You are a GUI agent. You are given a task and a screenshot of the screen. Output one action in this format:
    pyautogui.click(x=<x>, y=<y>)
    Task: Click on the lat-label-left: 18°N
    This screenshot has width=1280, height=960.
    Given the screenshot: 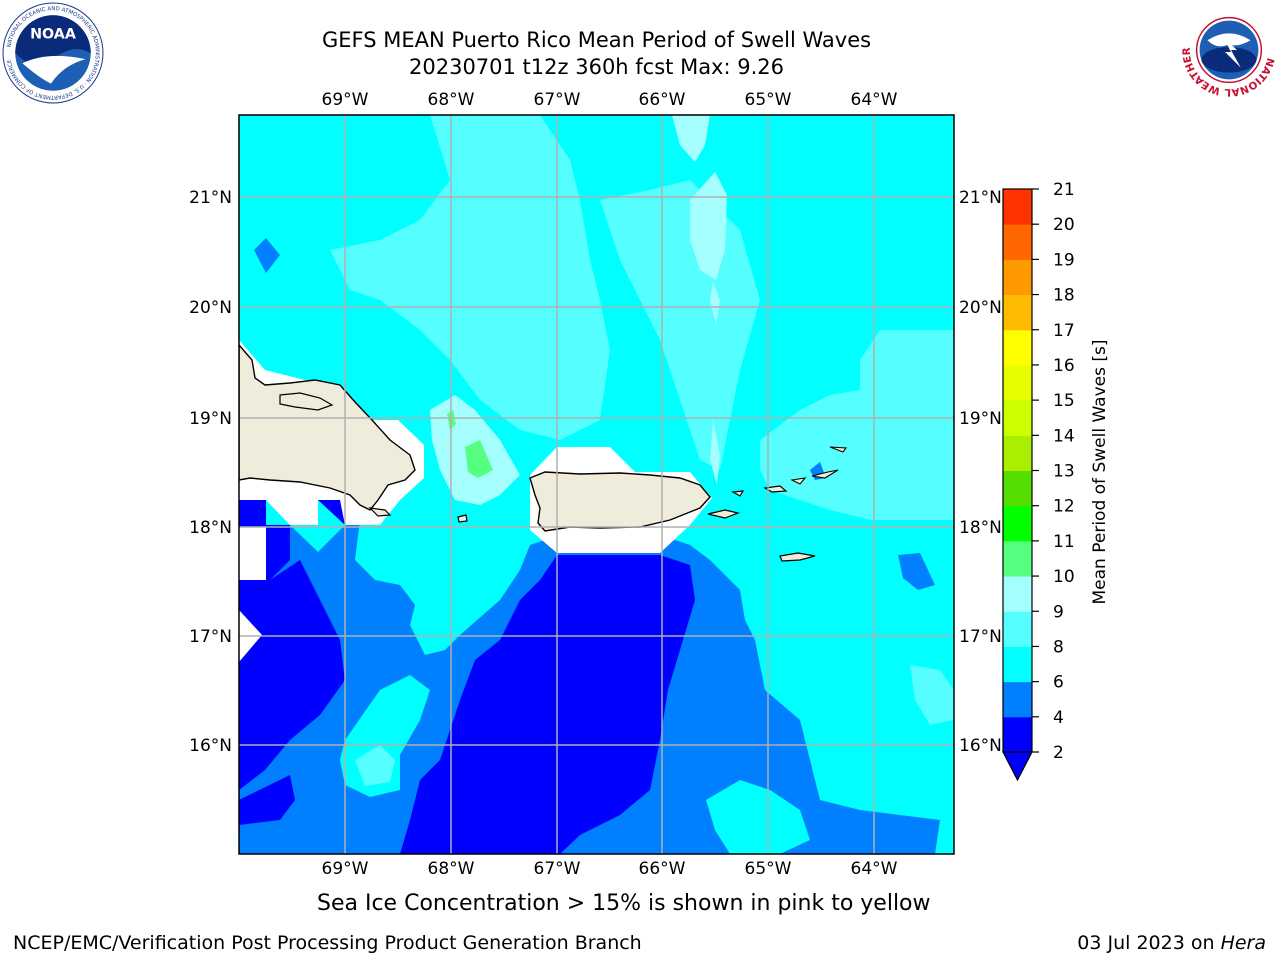 What is the action you would take?
    pyautogui.click(x=210, y=528)
    